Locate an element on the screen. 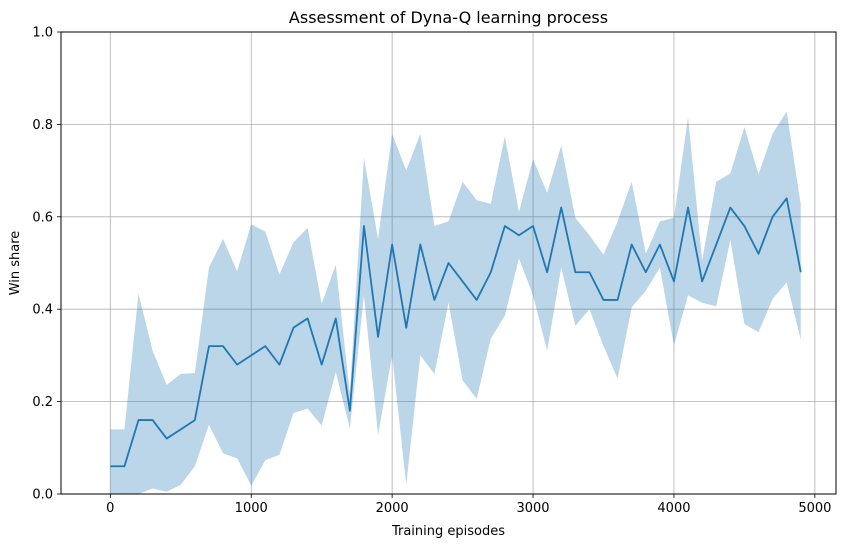 This screenshot has width=846, height=547. chart-title: Assessment of Dyna-Q learning process is located at coordinates (448, 17).